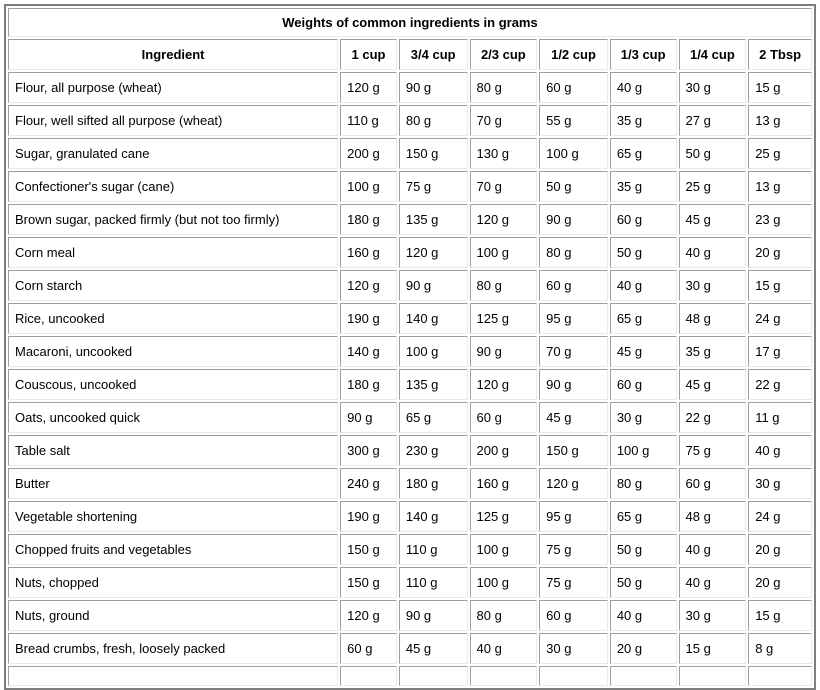  Describe the element at coordinates (780, 54) in the screenshot. I see `quantity-column-header: 2 Tbsp` at that location.